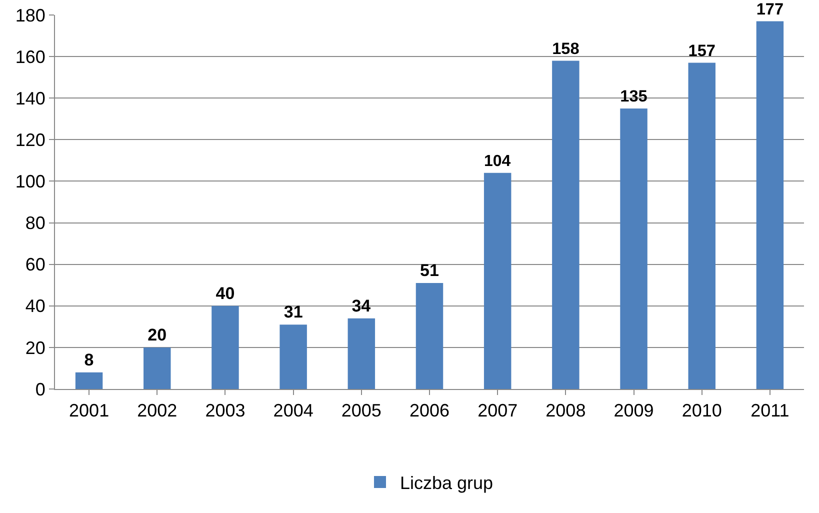 This screenshot has height=513, width=819. Describe the element at coordinates (30, 140) in the screenshot. I see `y-tick-label: 120` at that location.